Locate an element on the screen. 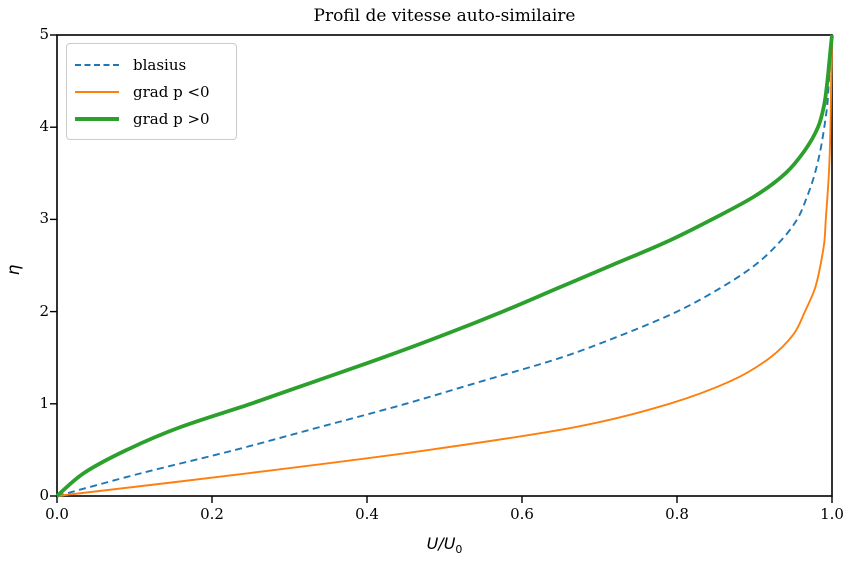 Image resolution: width=857 pixels, height=561 pixels. legend-item: blasius is located at coordinates (150, 64).